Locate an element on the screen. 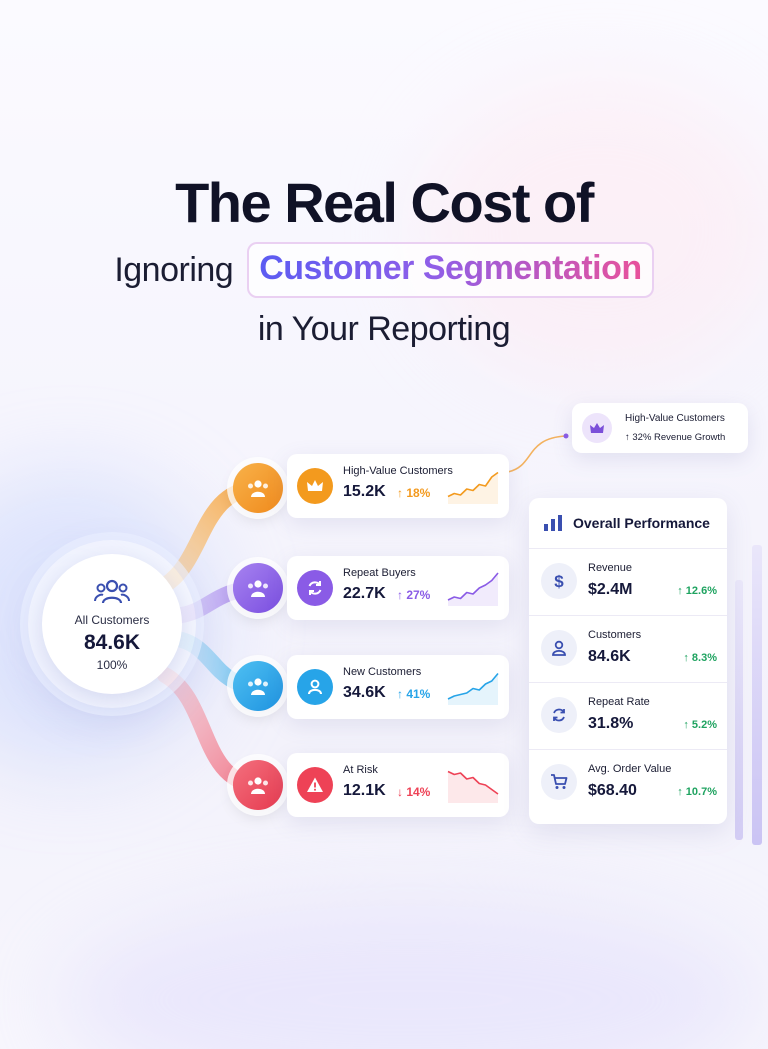 This screenshot has height=1049, width=768. performance-header: Overall Performance is located at coordinates (626, 523).